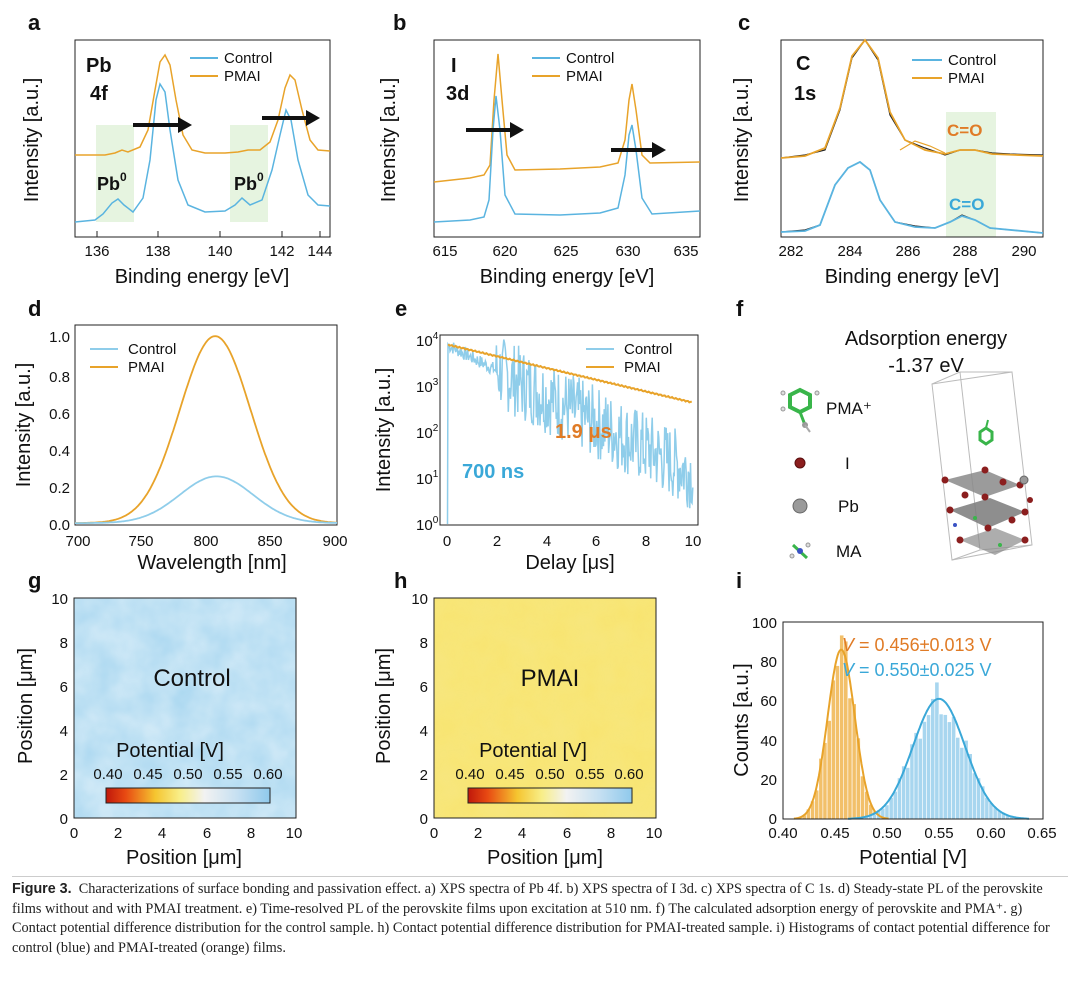  What do you see at coordinates (550, 678) in the screenshot?
I see `map-title: PMAI` at bounding box center [550, 678].